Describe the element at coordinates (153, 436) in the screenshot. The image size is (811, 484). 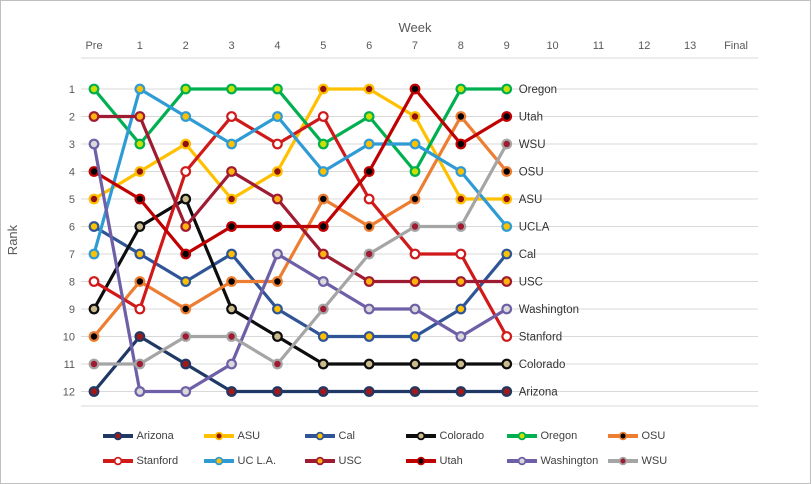
I see `legend-item-arizona: Arizona` at that location.